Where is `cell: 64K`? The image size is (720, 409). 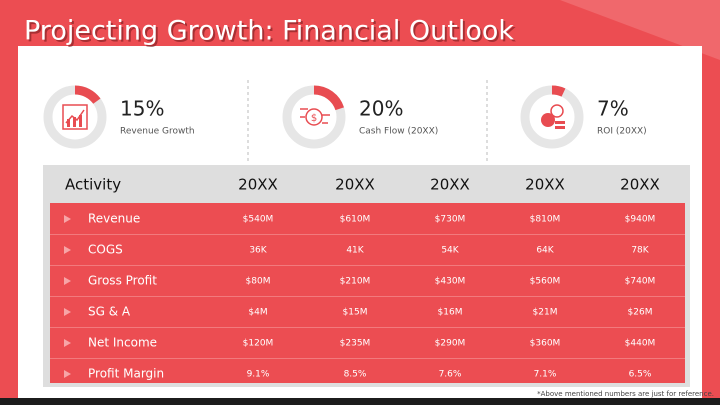 cell: 64K is located at coordinates (545, 251).